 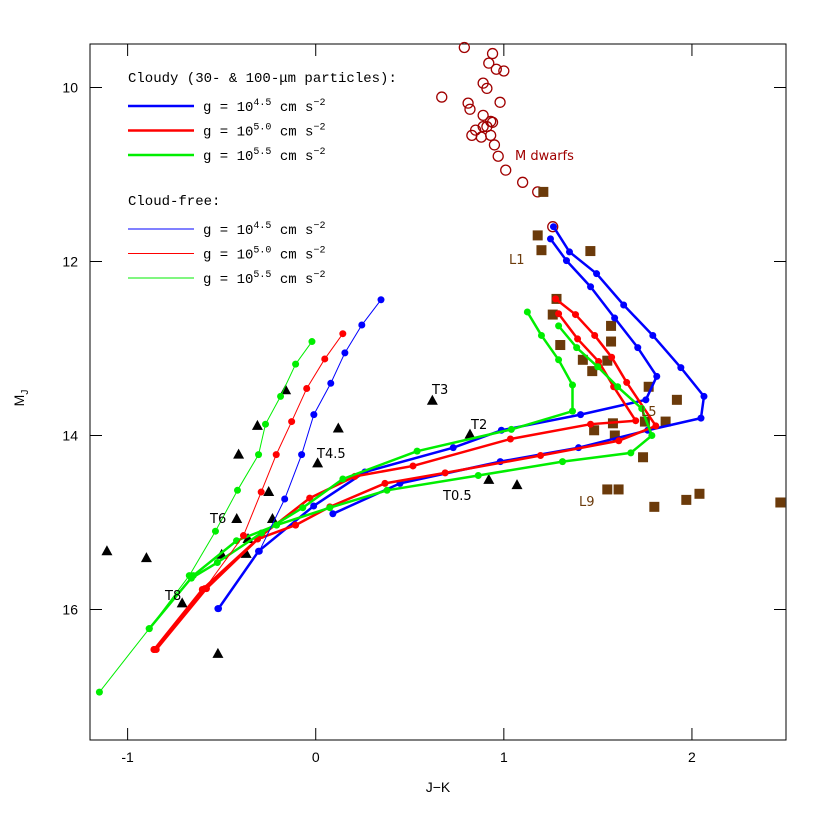 I want to click on legend-label-sup: 4.5, so click(x=262, y=226).